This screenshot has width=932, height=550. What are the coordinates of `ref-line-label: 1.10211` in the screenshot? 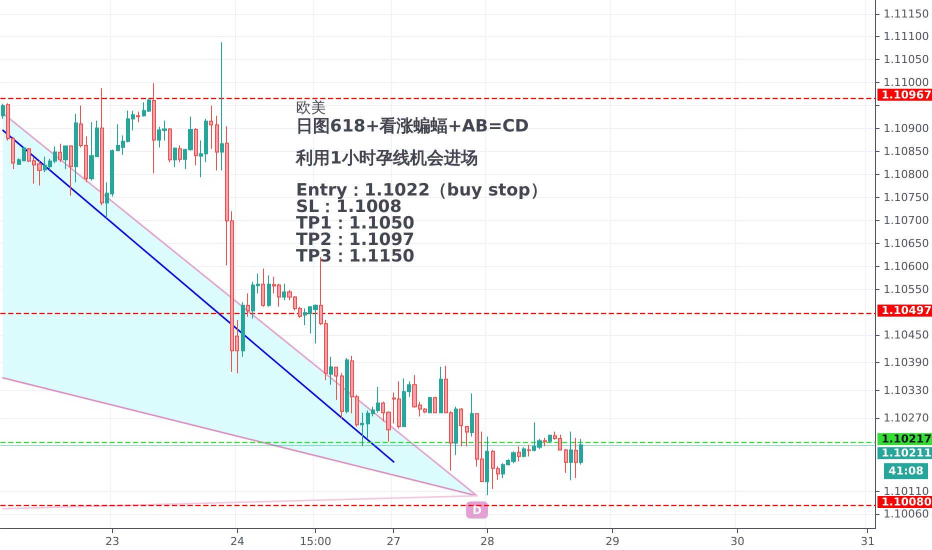 It's located at (907, 453).